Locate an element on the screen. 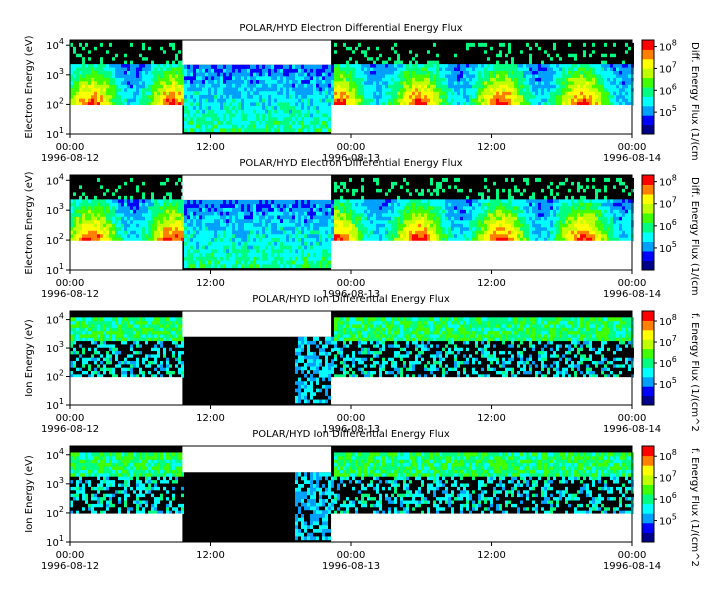 The height and width of the screenshot is (592, 722). colorbar-cell is located at coordinates (648, 100).